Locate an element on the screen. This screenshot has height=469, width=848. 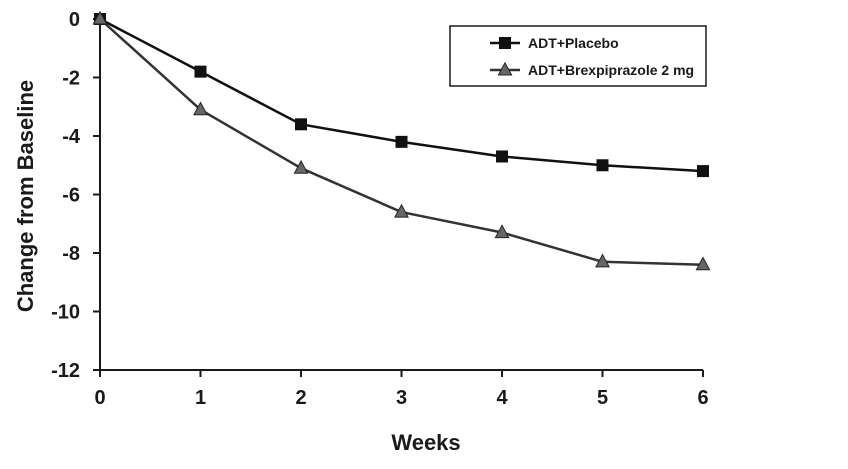
x-tick-label: 0 is located at coordinates (99, 398).